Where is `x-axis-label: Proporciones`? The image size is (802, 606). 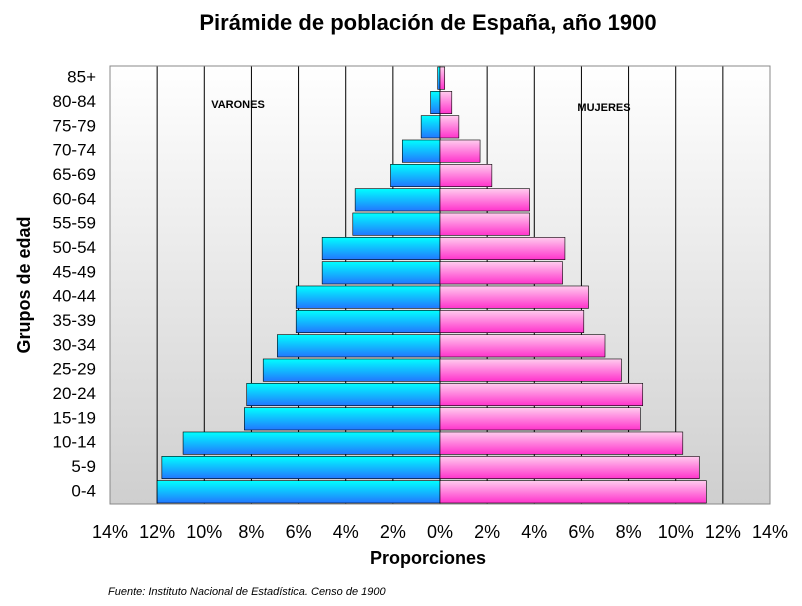
x-axis-label: Proporciones is located at coordinates (428, 558).